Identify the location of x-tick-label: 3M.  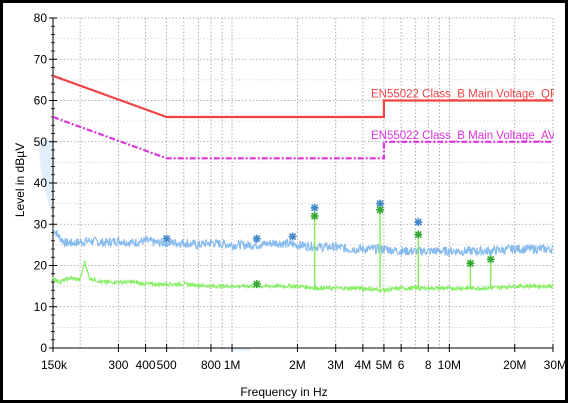
(335, 365).